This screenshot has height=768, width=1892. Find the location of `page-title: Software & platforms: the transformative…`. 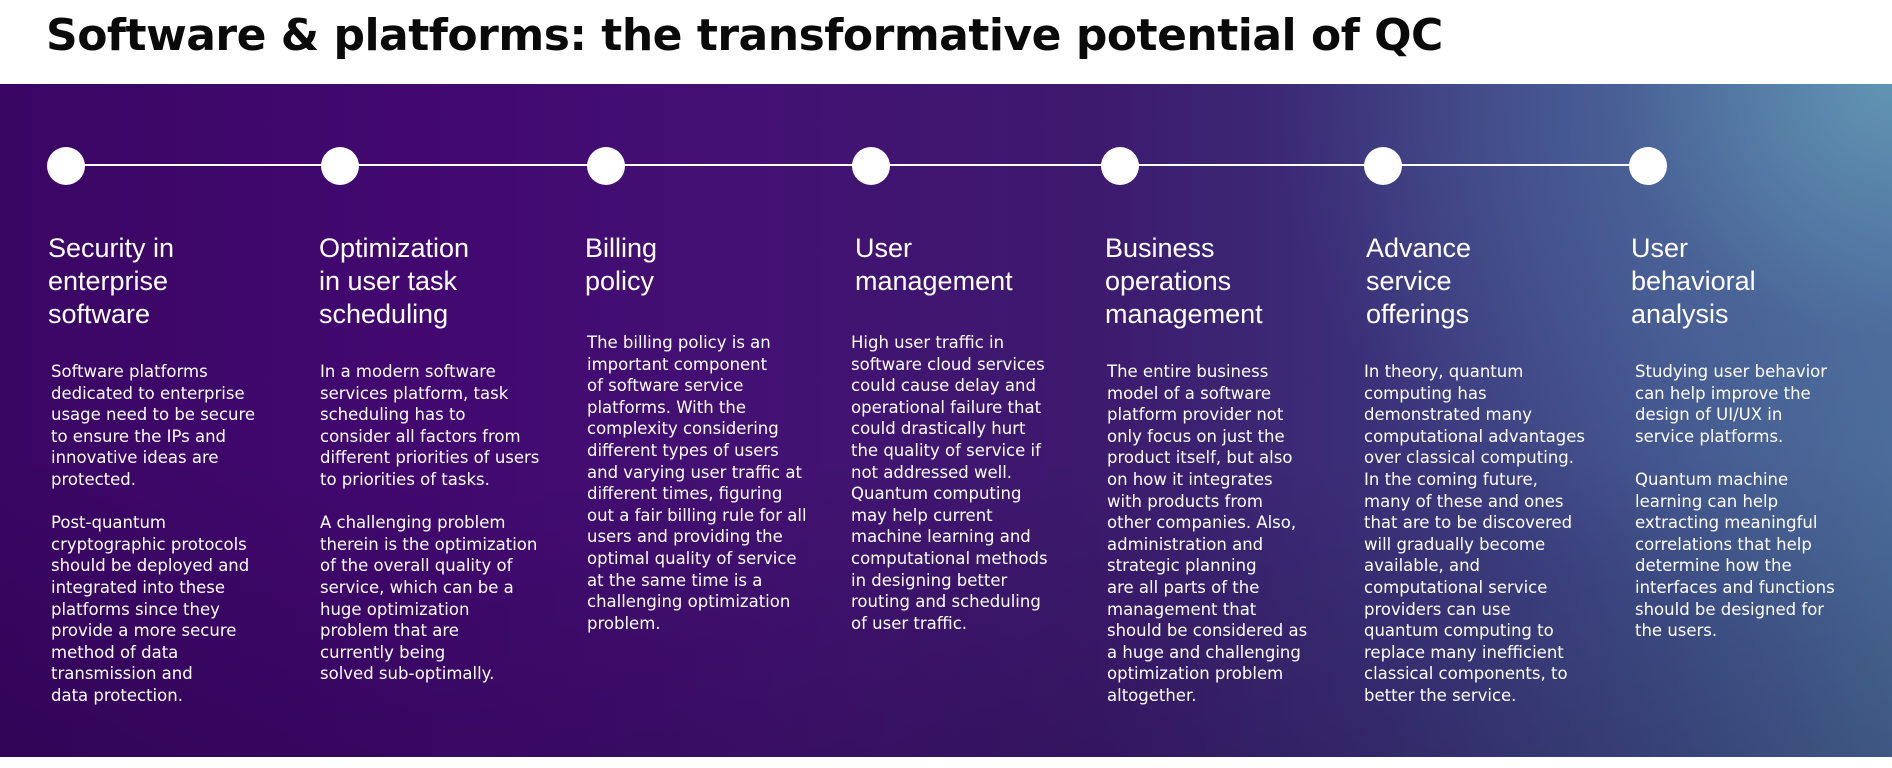

page-title: Software & platforms: the transformative… is located at coordinates (744, 35).